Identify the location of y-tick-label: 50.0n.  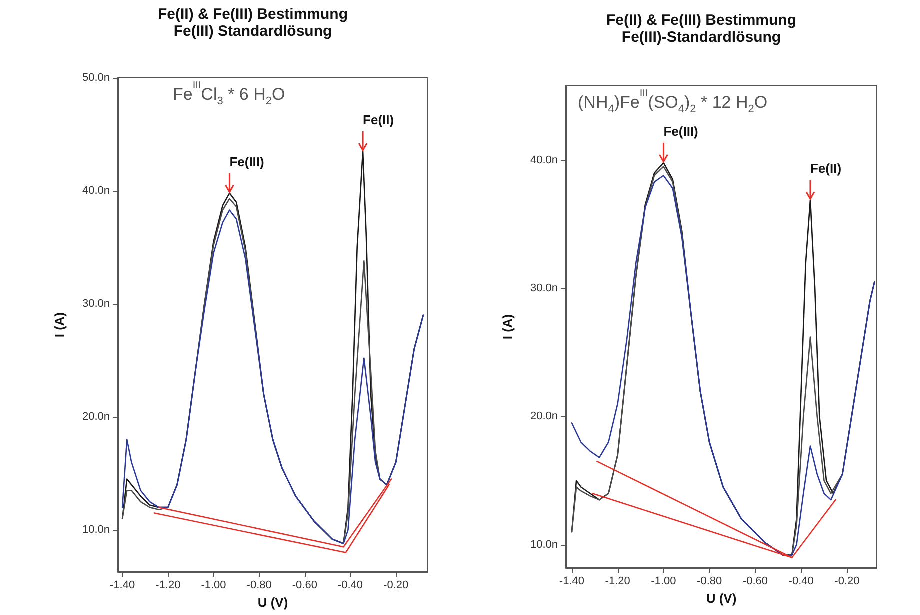
(96, 78).